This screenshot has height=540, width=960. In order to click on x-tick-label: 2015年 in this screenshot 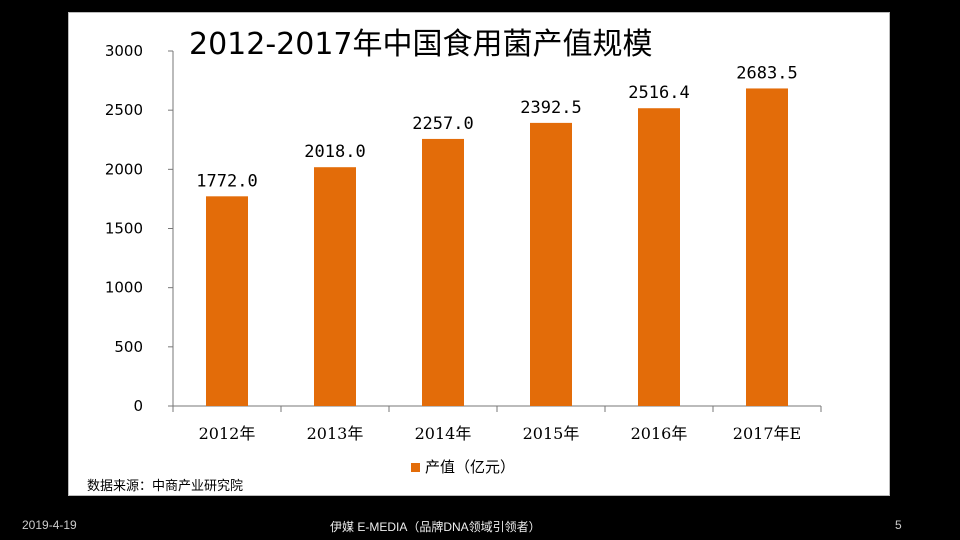, I will do `click(551, 433)`.